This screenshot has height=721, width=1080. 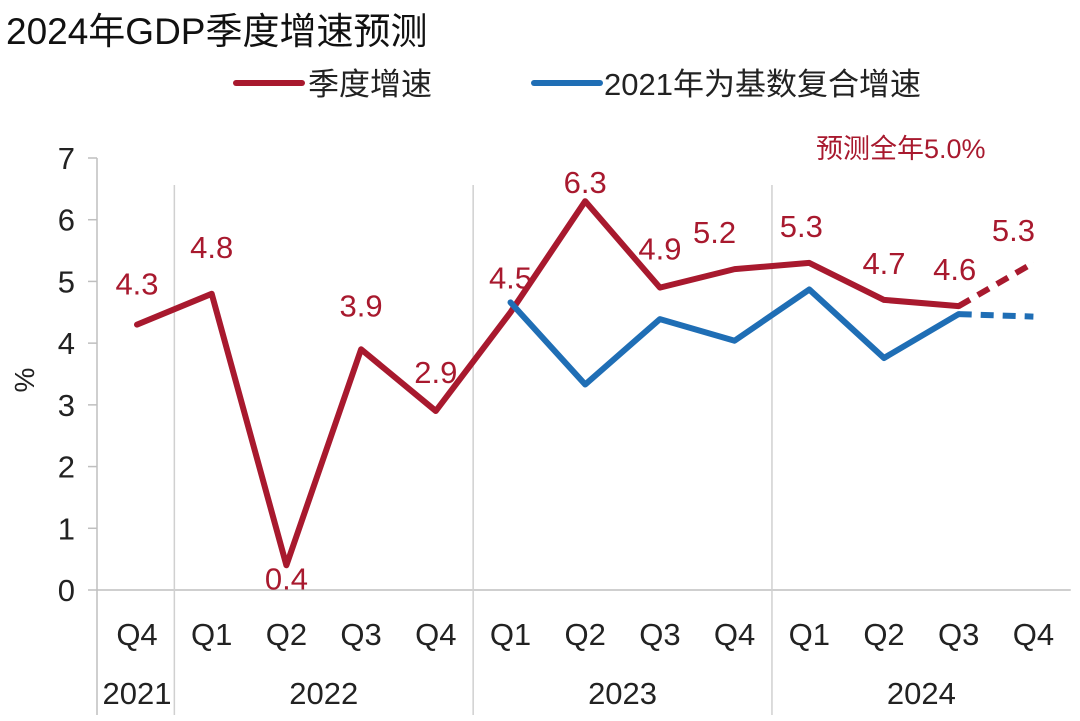 What do you see at coordinates (996, 315) in the screenshot?
I see `series-forecast-line-compound` at bounding box center [996, 315].